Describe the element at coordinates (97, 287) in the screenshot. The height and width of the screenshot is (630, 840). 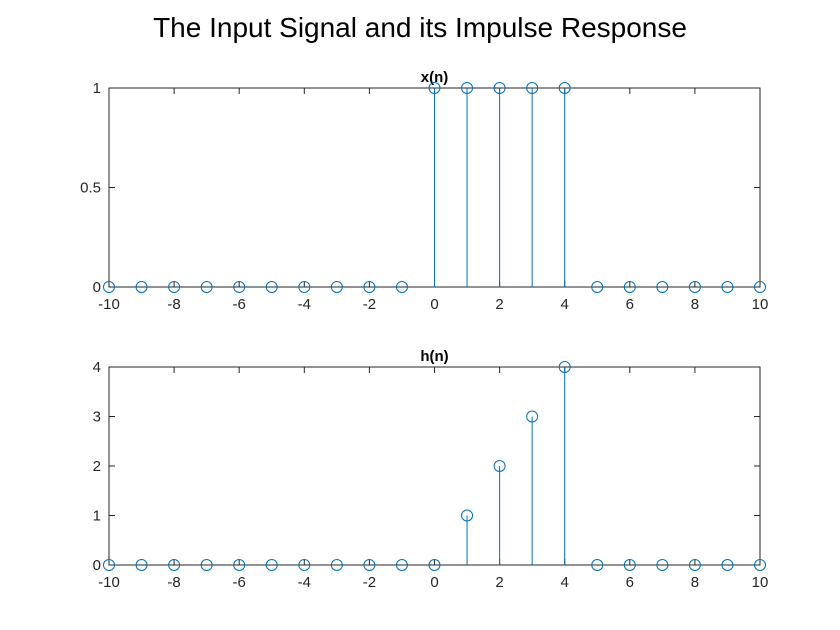
I see `plot1-ytick-label: 0` at that location.